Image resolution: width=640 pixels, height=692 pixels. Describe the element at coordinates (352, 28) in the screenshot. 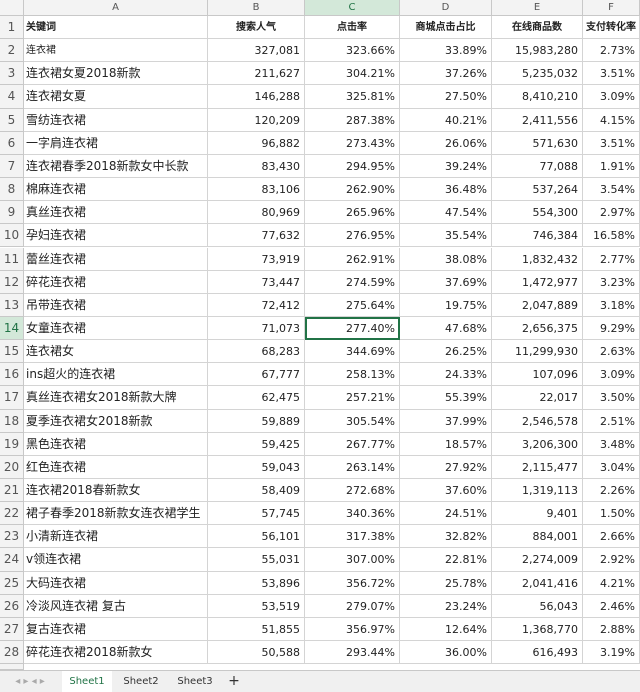

I see `header-cell: 点击率` at that location.